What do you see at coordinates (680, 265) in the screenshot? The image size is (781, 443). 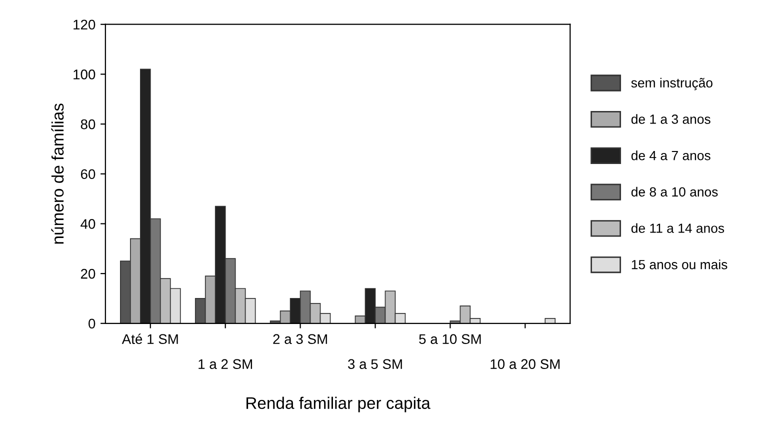 I see `legend-label: 15 anos ou mais` at bounding box center [680, 265].